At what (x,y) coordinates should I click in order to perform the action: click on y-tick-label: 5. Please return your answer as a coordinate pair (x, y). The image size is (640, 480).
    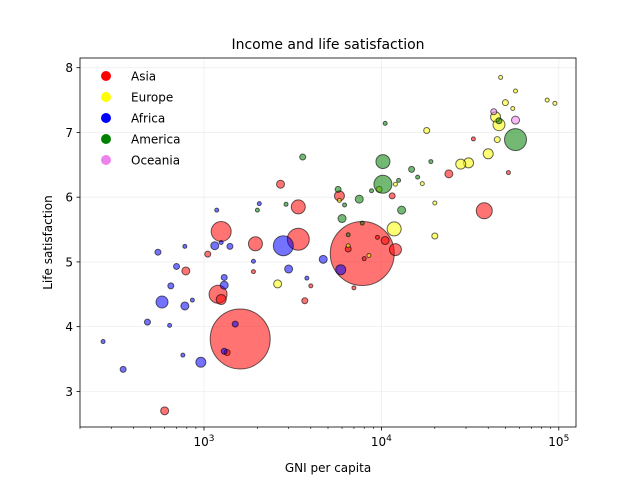
    Looking at the image, I should click on (69, 262).